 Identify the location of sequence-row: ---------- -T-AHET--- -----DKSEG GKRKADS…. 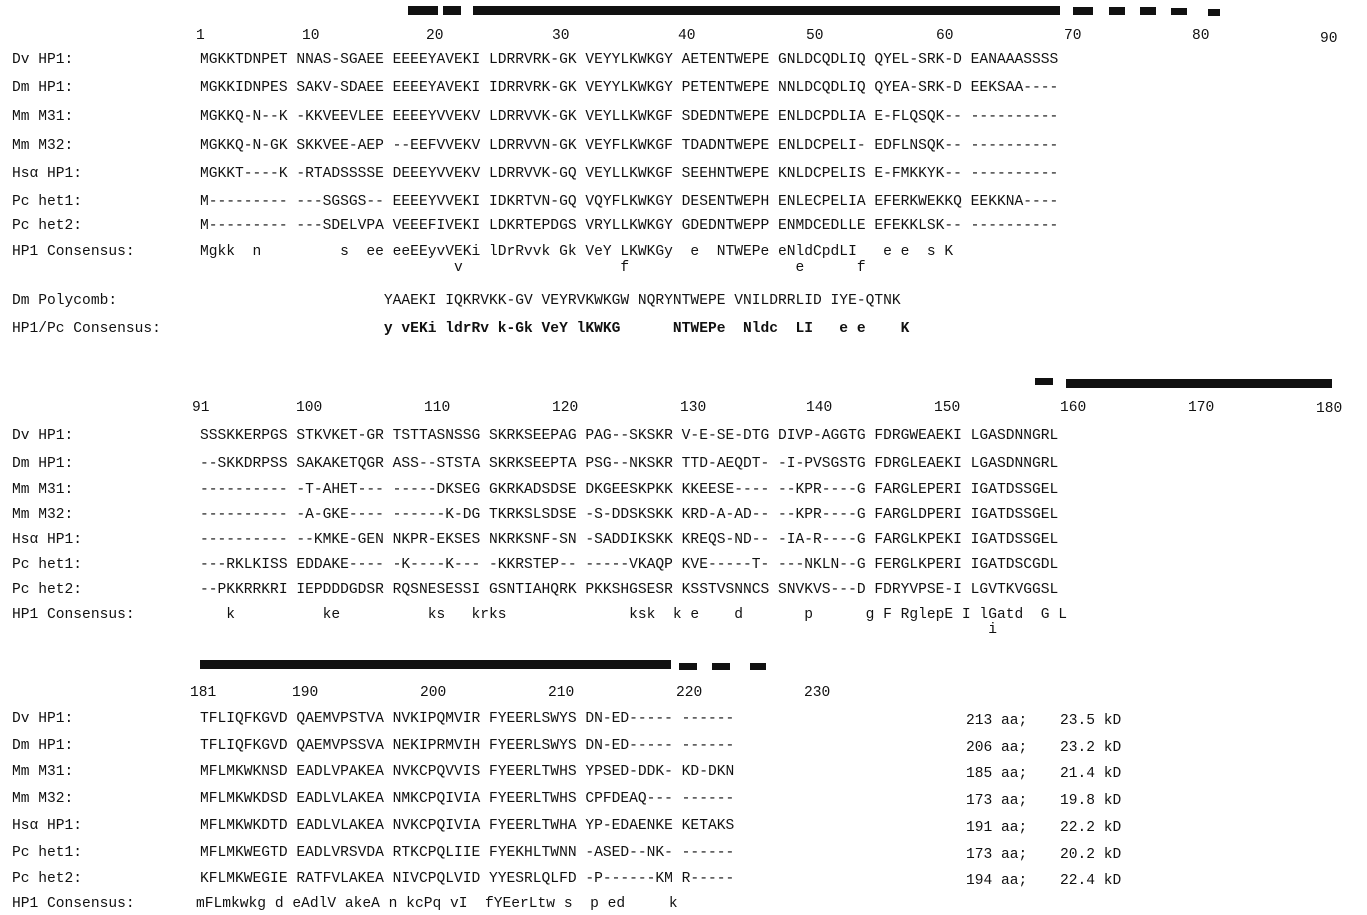
(629, 490).